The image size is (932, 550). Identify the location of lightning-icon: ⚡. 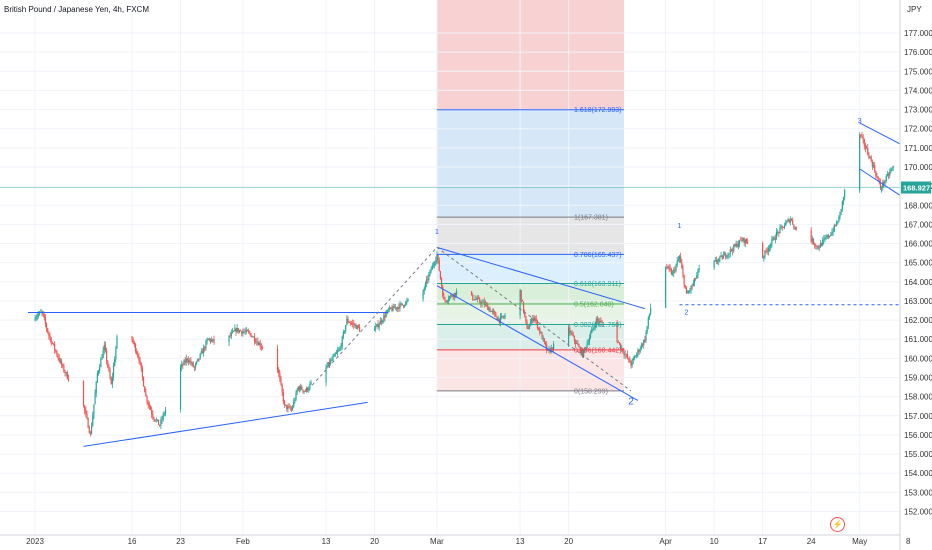
(837, 524).